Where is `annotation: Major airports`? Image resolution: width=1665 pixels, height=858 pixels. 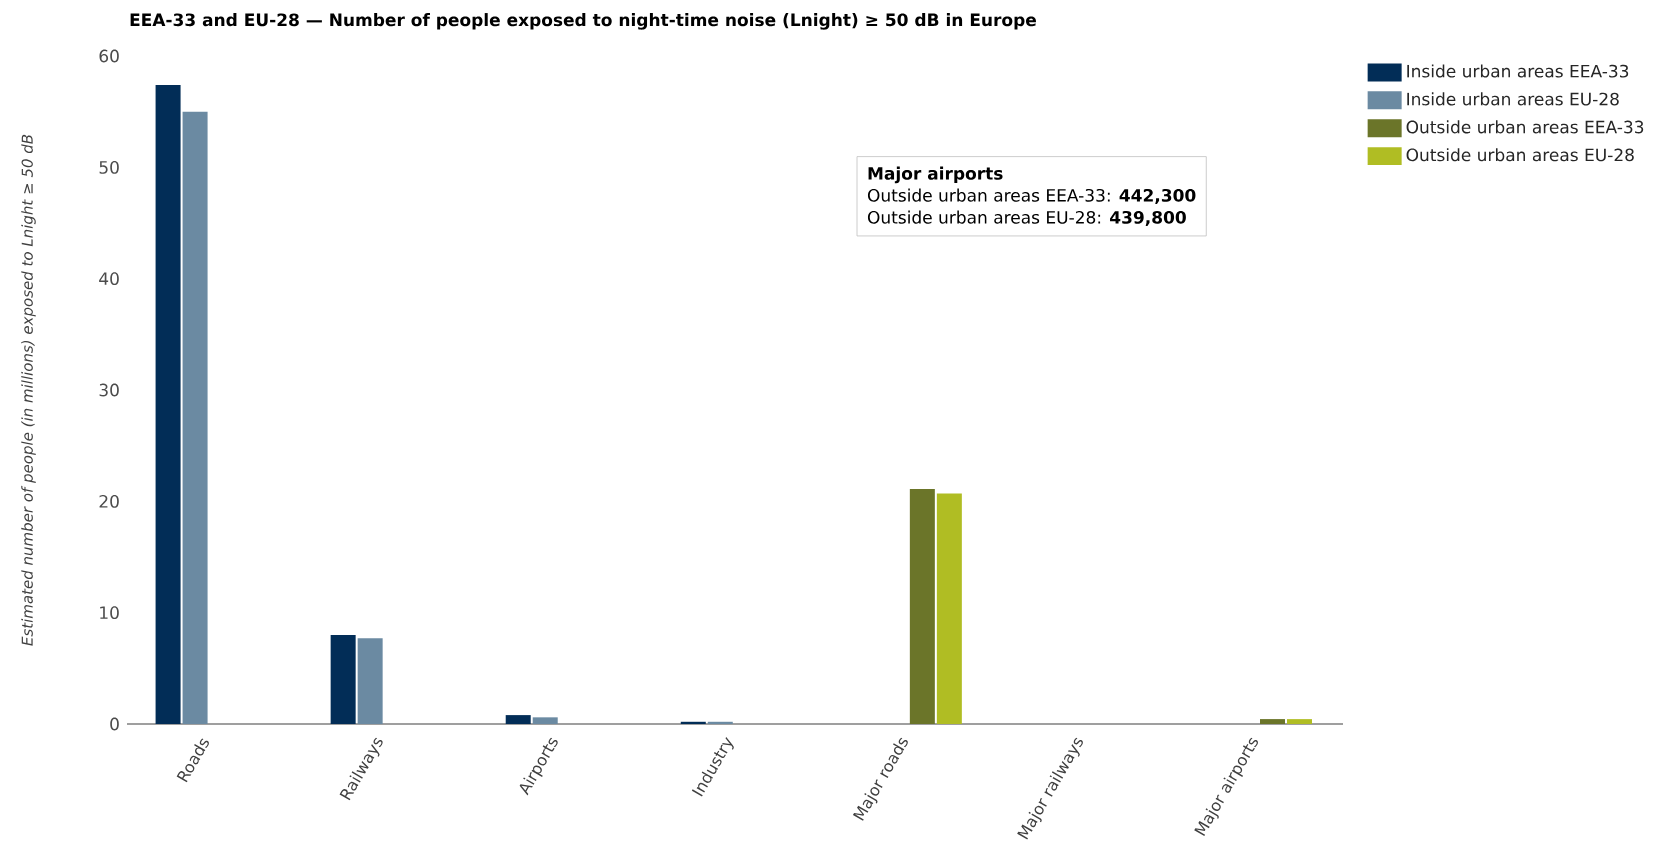 annotation: Major airports is located at coordinates (935, 175).